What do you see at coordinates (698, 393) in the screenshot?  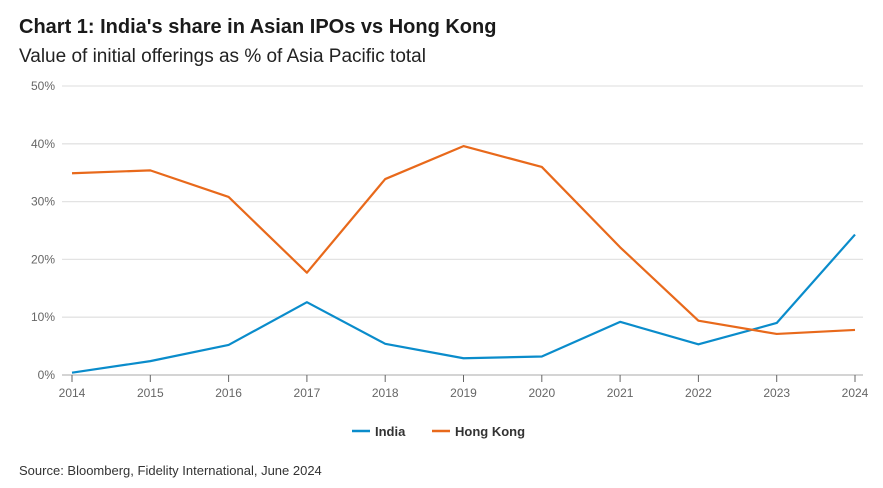 I see `x-tick-label: 2022` at bounding box center [698, 393].